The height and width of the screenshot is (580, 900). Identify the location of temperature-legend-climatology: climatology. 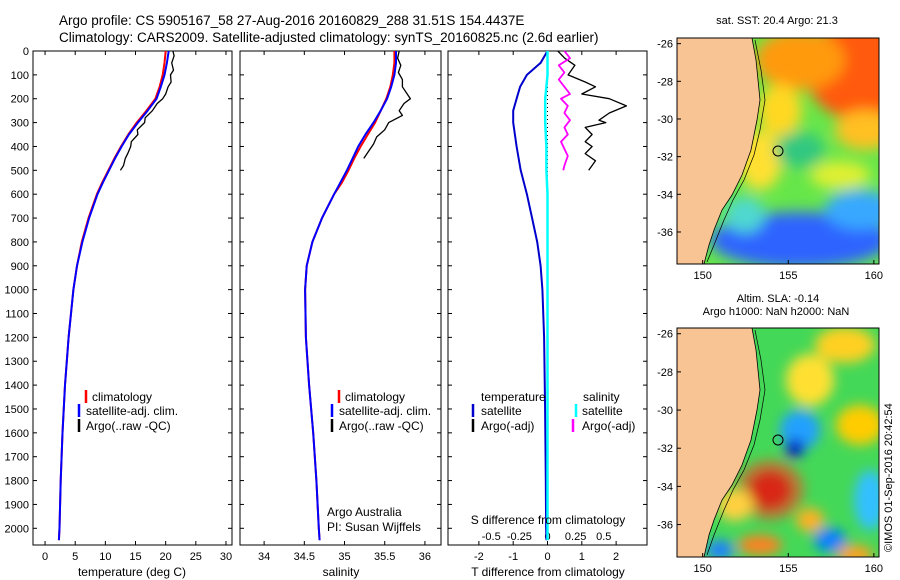
(122, 397).